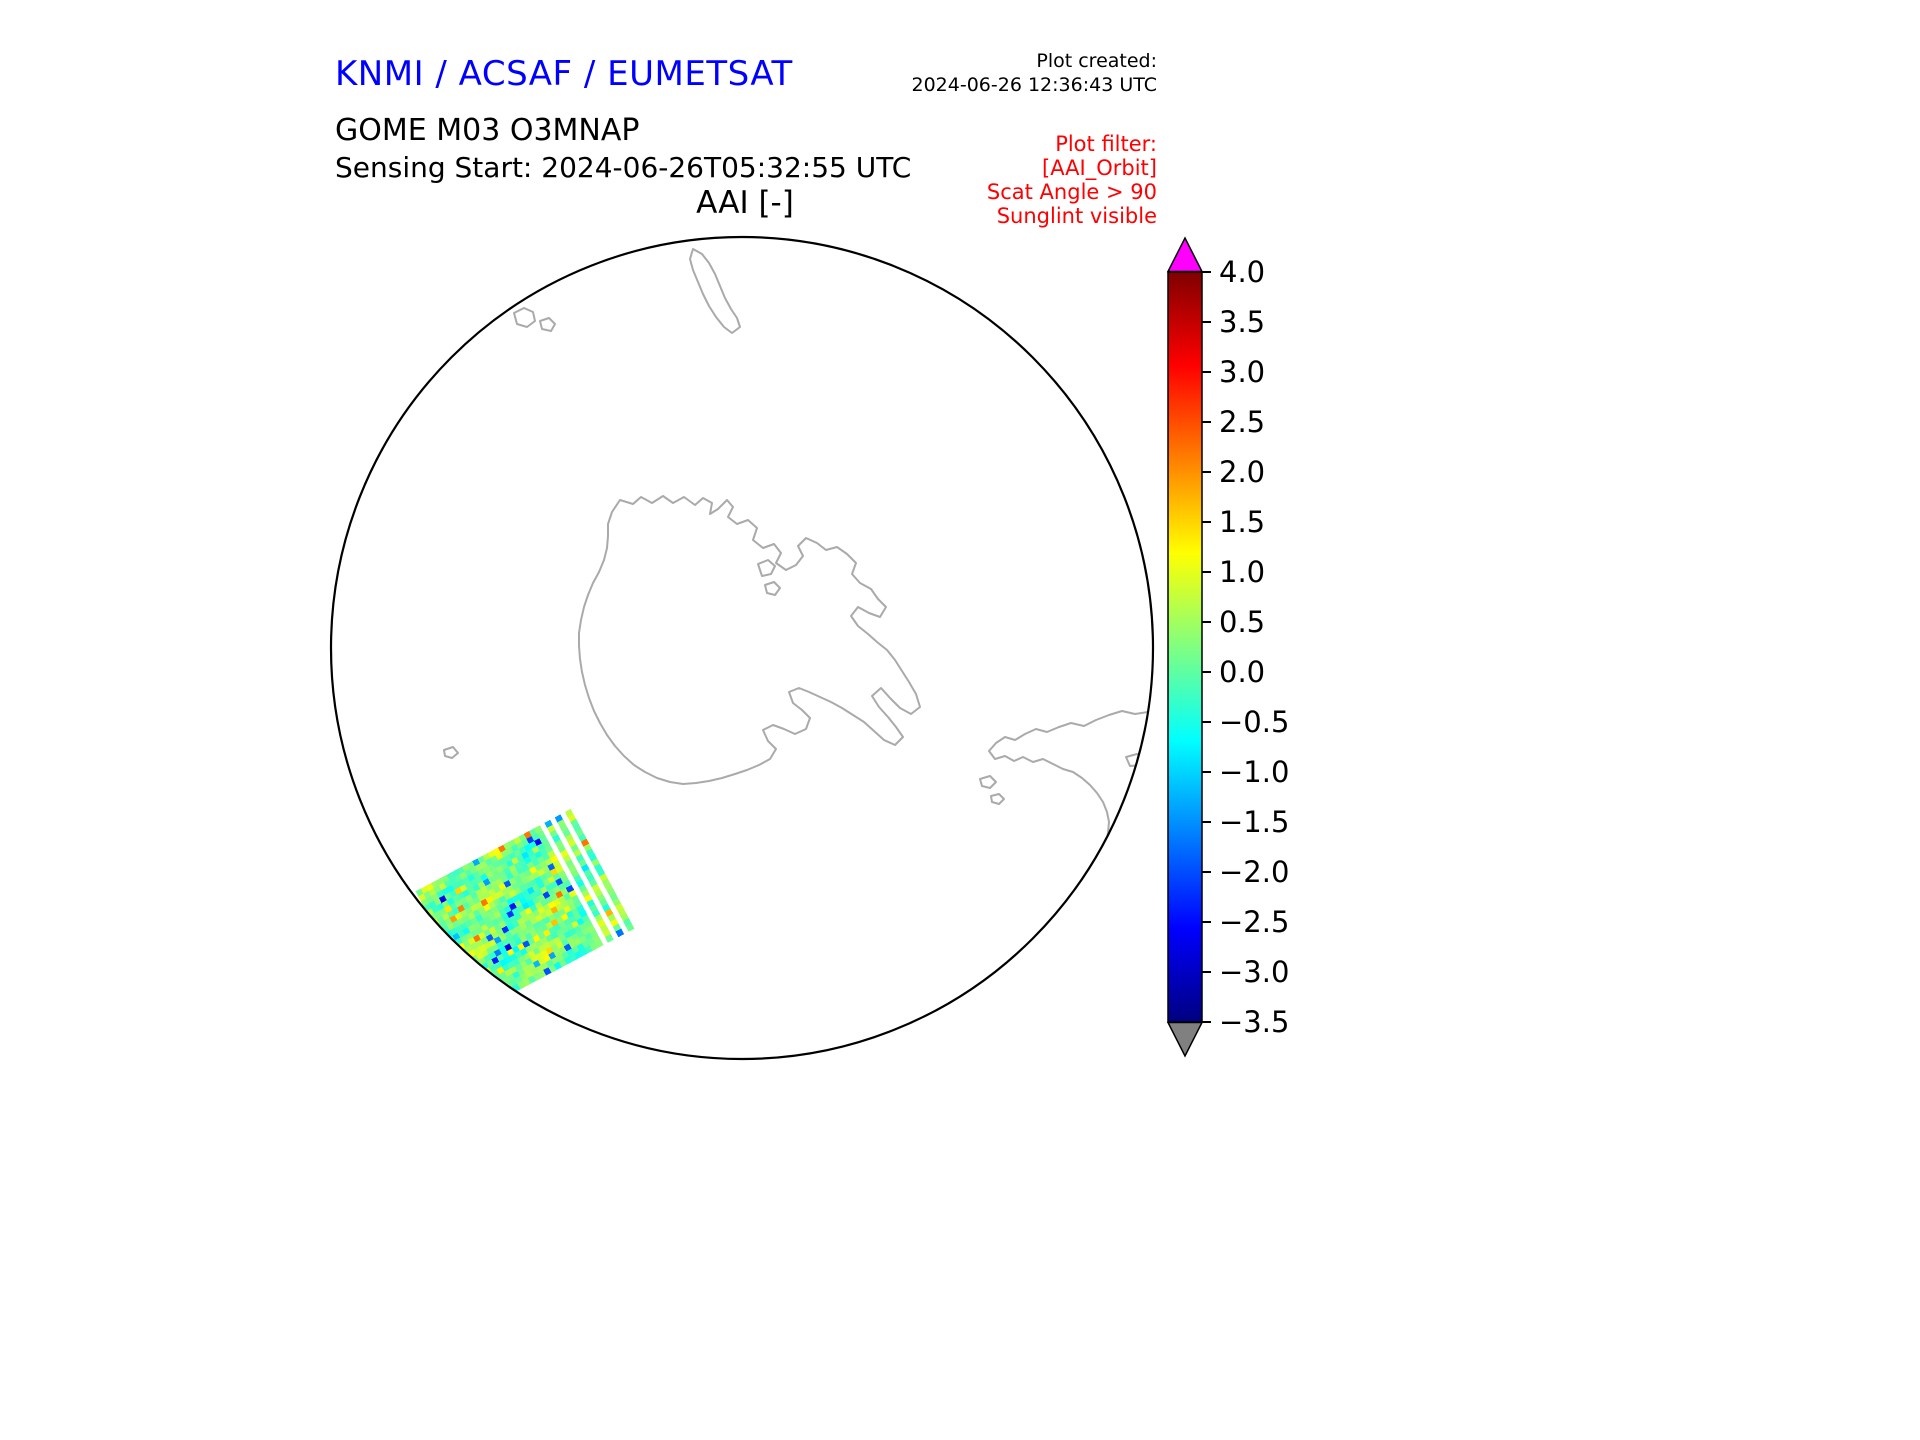 The height and width of the screenshot is (1440, 1920). What do you see at coordinates (1099, 168) in the screenshot?
I see `plot-filter-line-1: [AAI_Orbit]` at bounding box center [1099, 168].